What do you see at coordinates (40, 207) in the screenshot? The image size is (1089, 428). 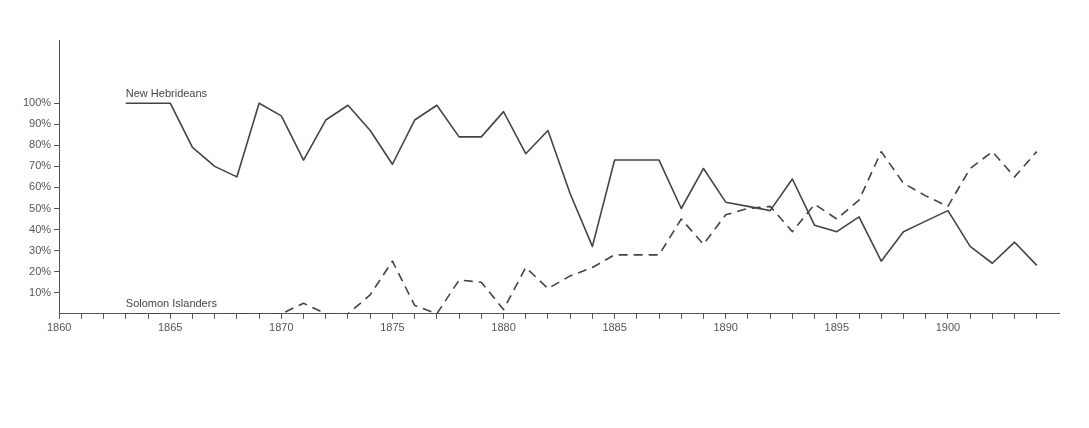 I see `y-tick-label: 50%` at bounding box center [40, 207].